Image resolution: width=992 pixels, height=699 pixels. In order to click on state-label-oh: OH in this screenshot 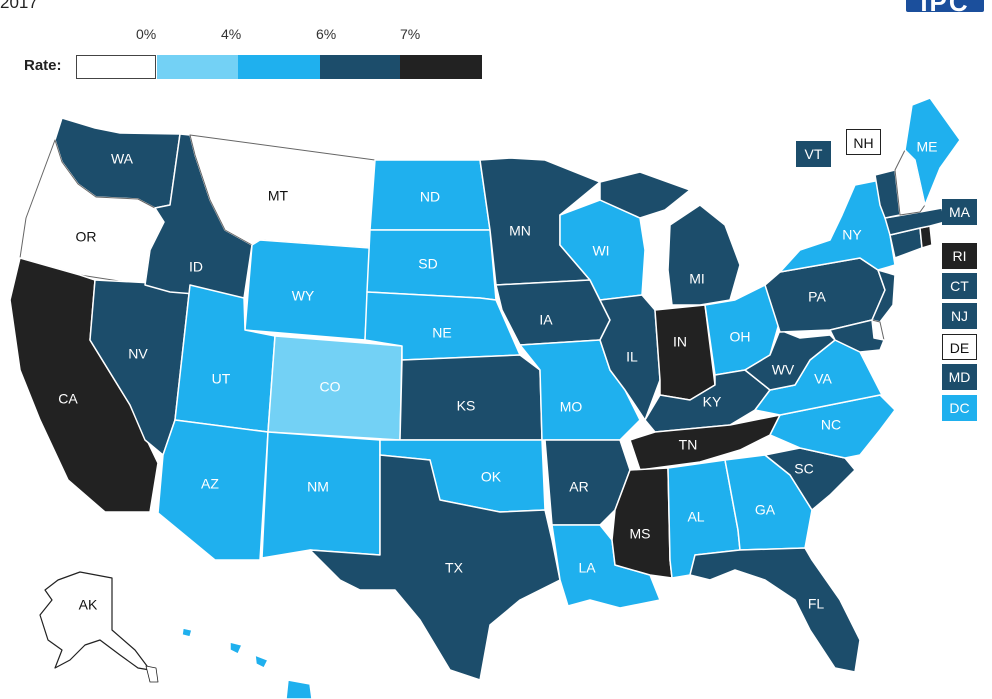, I will do `click(740, 337)`.